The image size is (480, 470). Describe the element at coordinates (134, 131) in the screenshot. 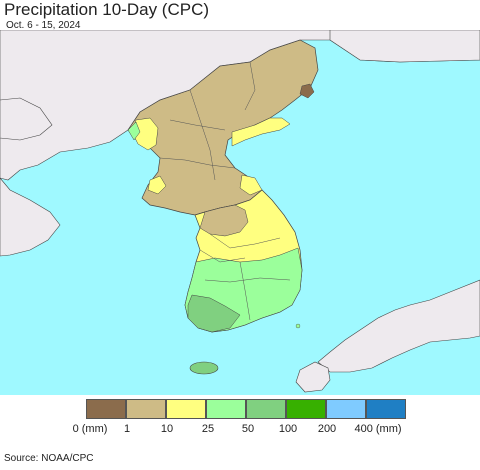

I see `nk-northwest-green` at that location.